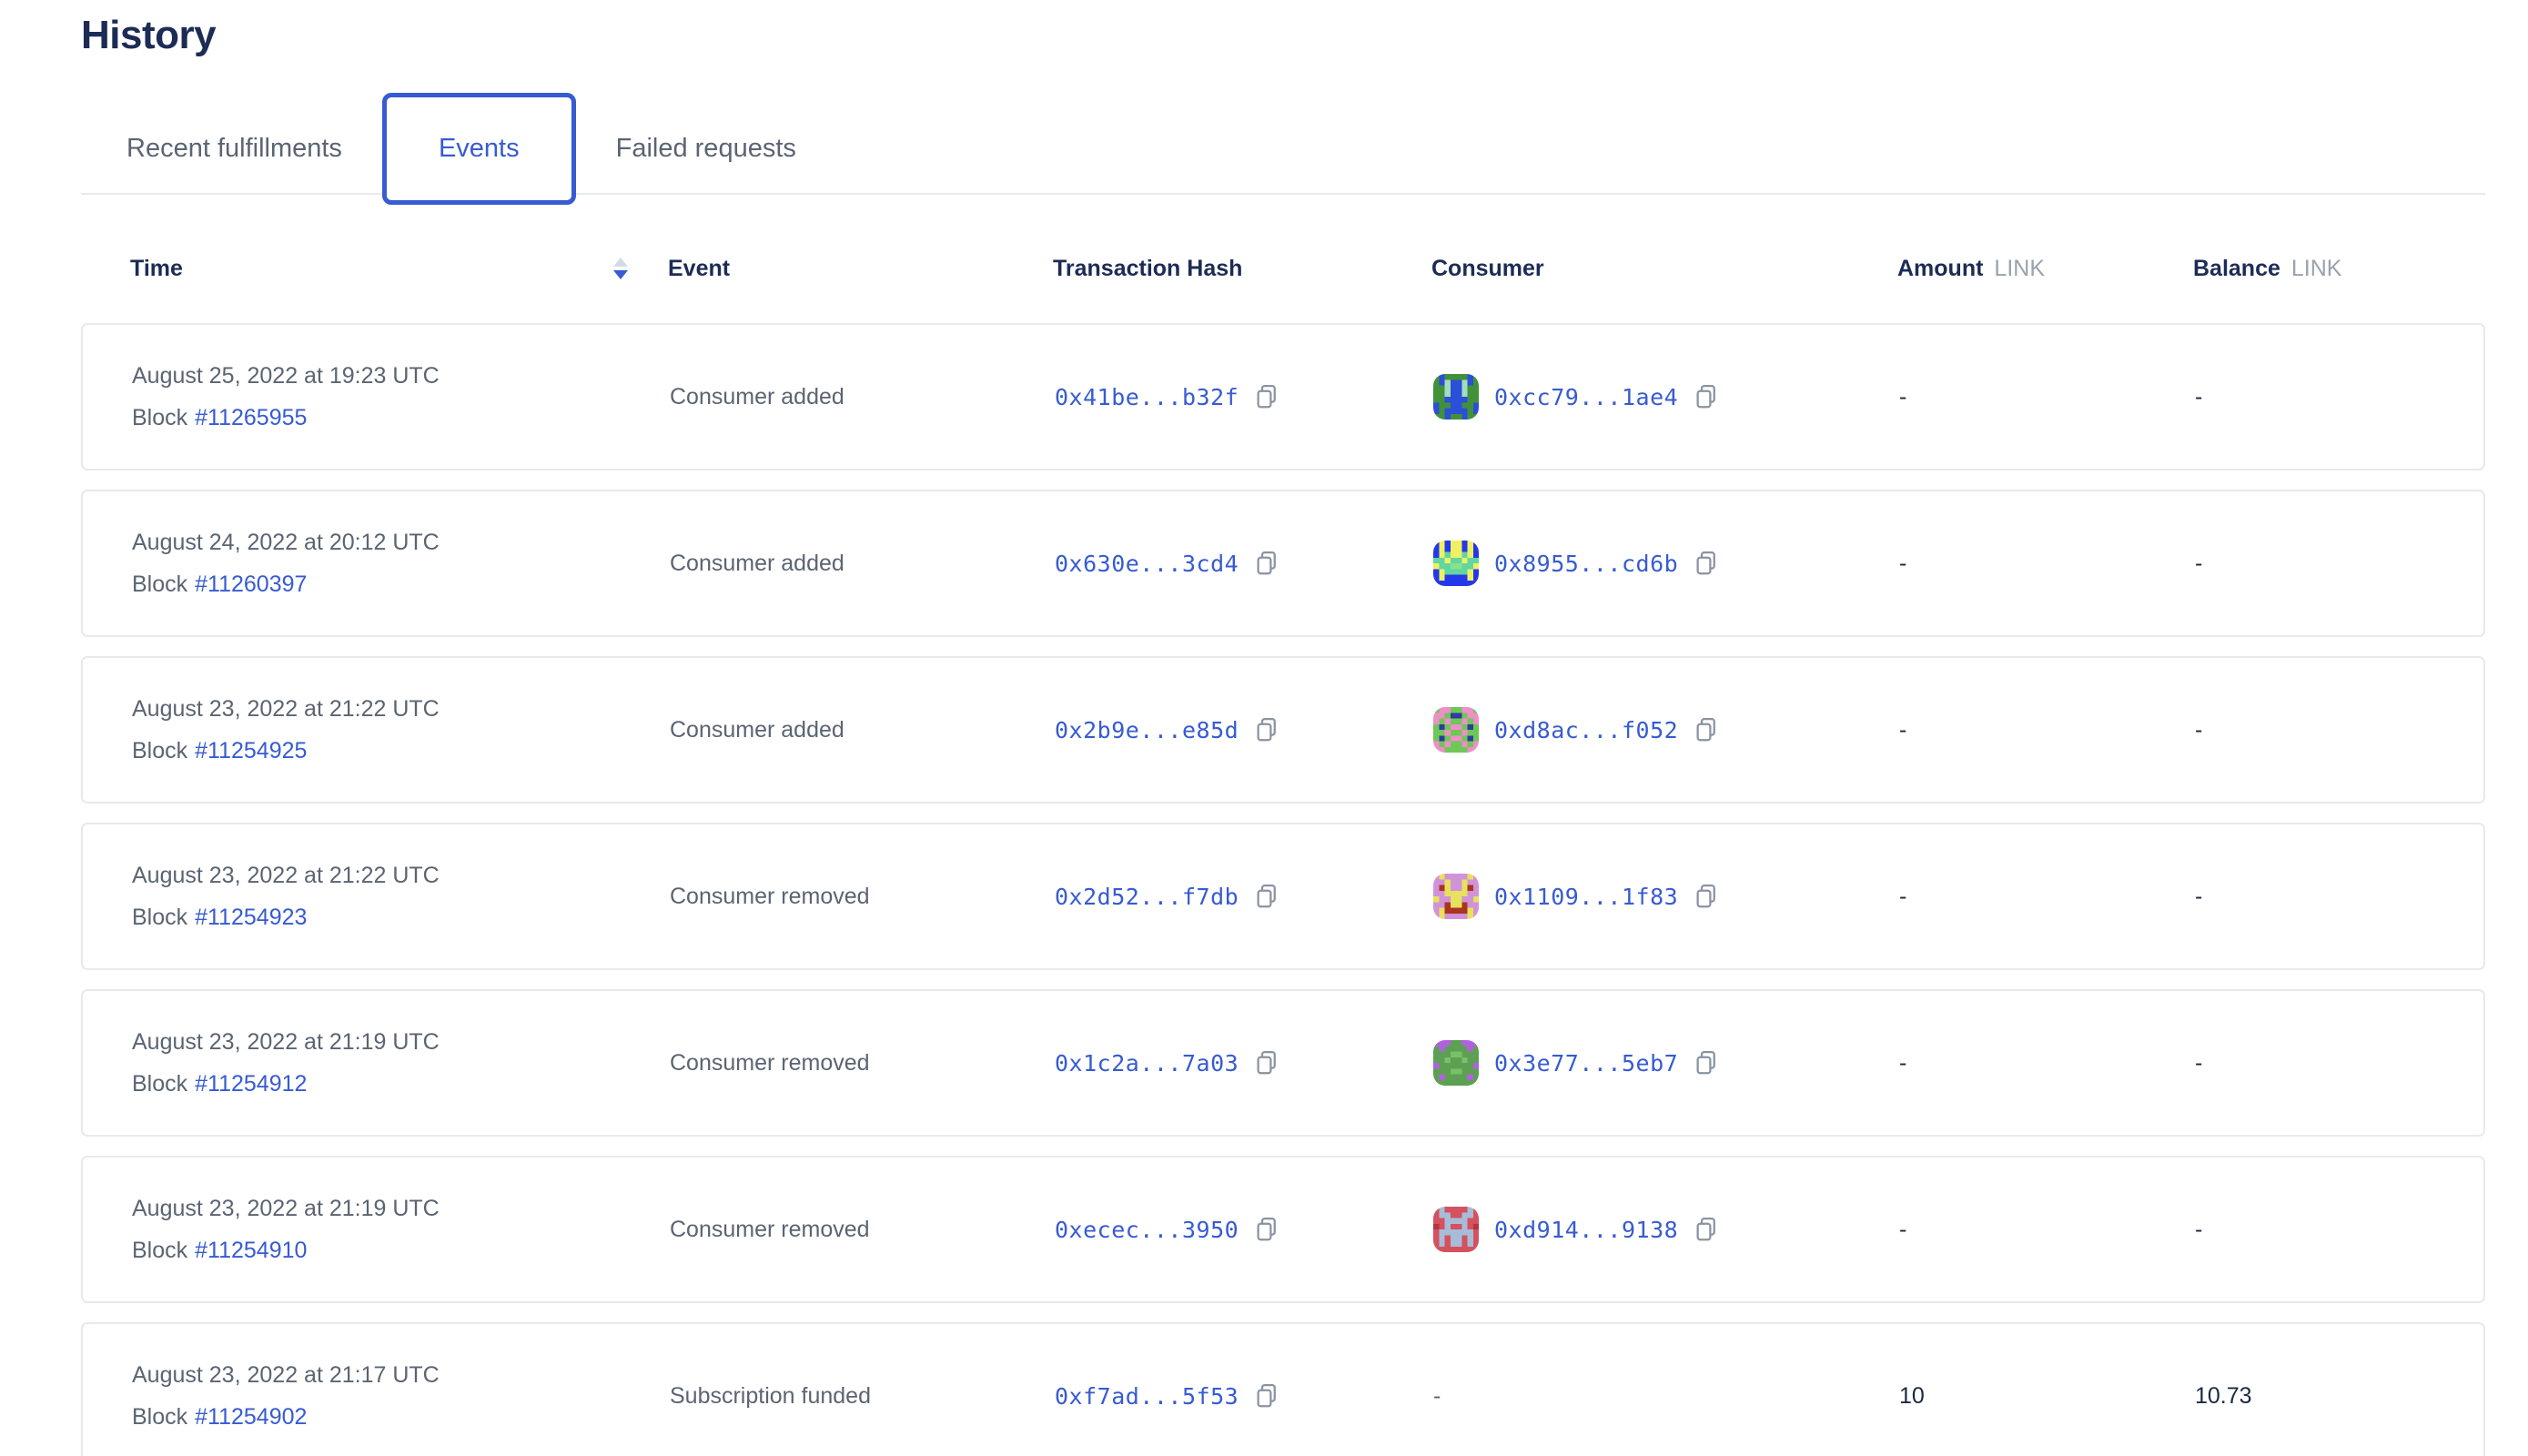 The image size is (2528, 1456). Describe the element at coordinates (251, 417) in the screenshot. I see `block-number-link: #11265955` at that location.